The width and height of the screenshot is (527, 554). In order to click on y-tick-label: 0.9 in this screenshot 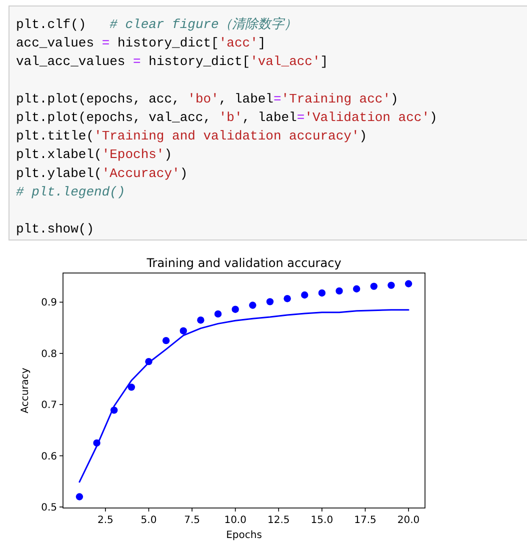, I will do `click(49, 303)`.